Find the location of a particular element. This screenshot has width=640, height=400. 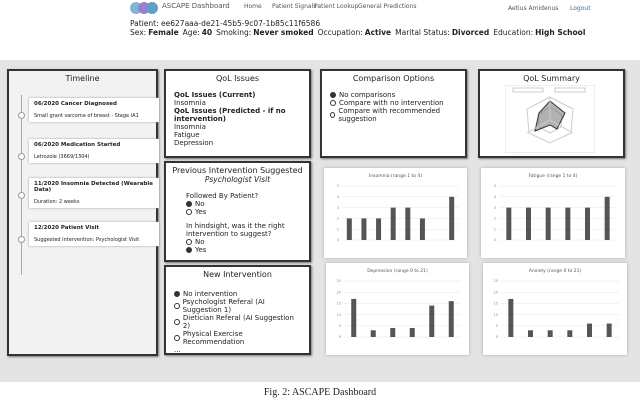

panel-title: Timeline is located at coordinates (82, 78).